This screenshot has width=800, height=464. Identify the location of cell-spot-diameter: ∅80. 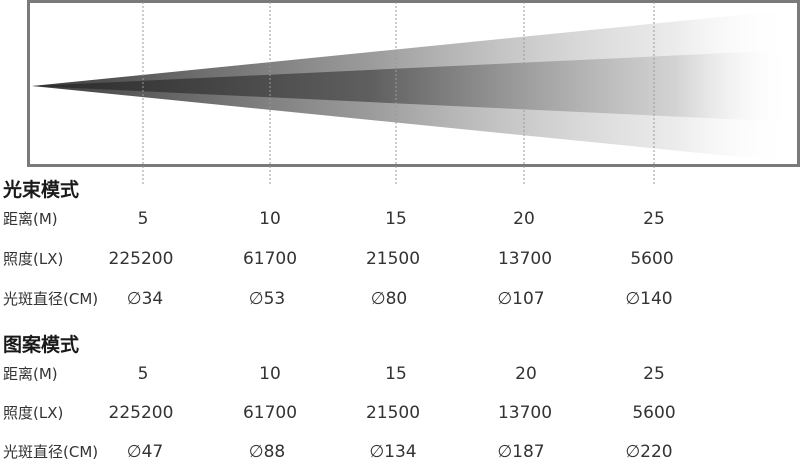
(389, 299).